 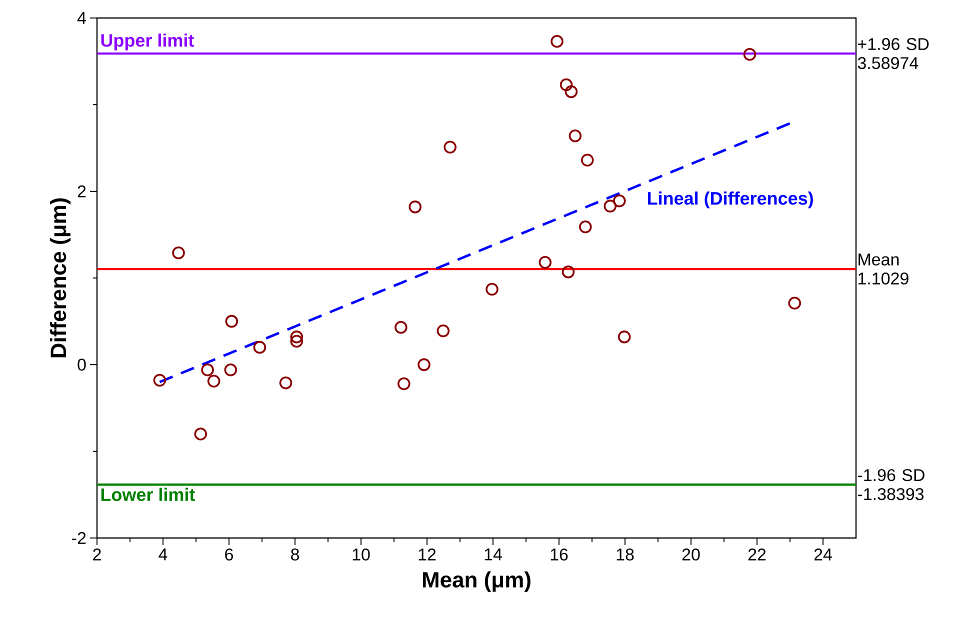 What do you see at coordinates (295, 554) in the screenshot?
I see `x-tick-label: 8` at bounding box center [295, 554].